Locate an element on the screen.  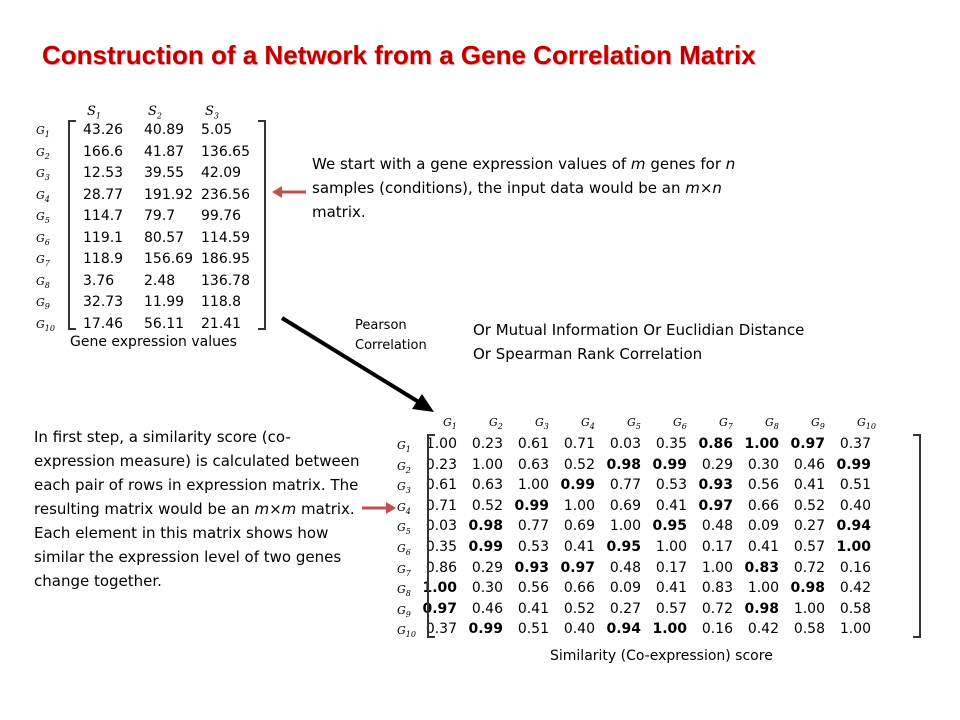
matrix-cell: 21.41 is located at coordinates (221, 323).